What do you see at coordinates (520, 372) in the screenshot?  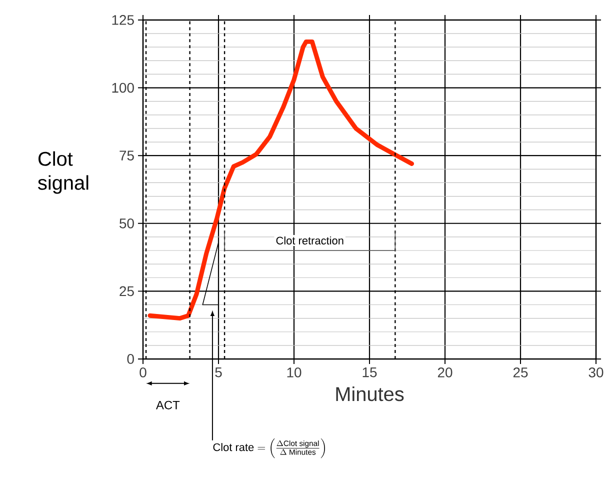 I see `x-tick-label: 25` at bounding box center [520, 372].